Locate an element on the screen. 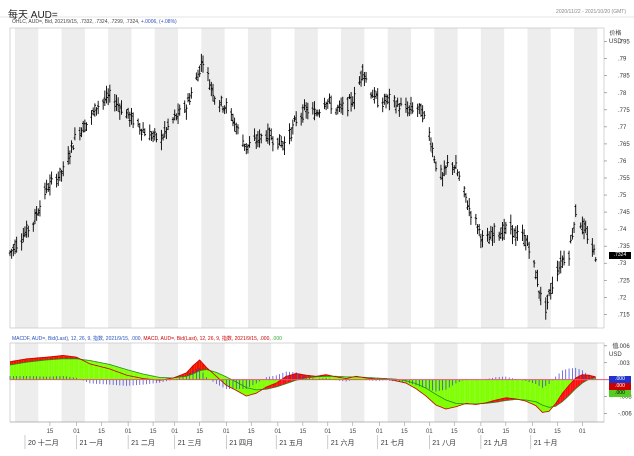  month-tick-label: 21 六月 is located at coordinates (343, 442).